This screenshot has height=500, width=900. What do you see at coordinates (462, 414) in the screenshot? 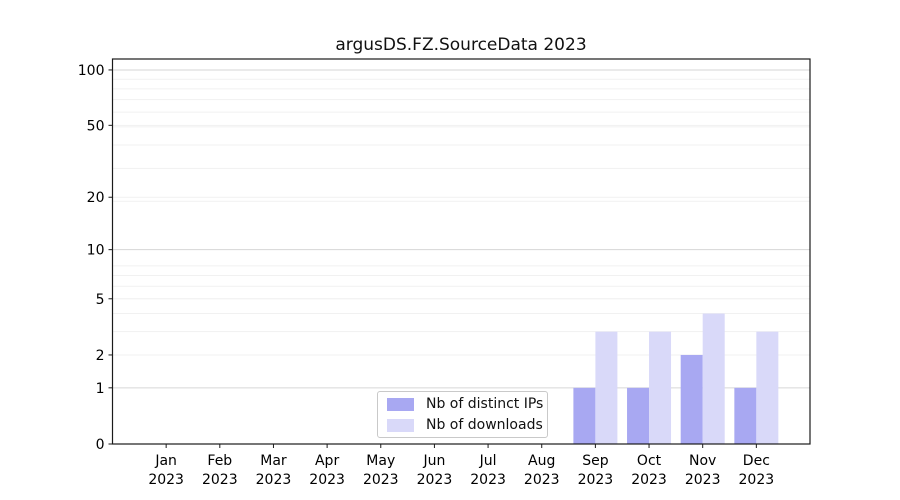
I see `legend: Nb of distinct IPs Nb of downloads` at bounding box center [462, 414].